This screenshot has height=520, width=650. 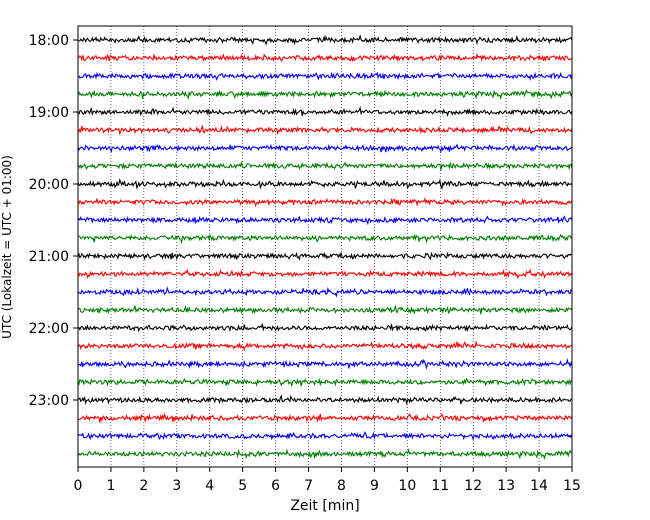 What do you see at coordinates (110, 486) in the screenshot?
I see `x-tick-label-1: 1` at bounding box center [110, 486].